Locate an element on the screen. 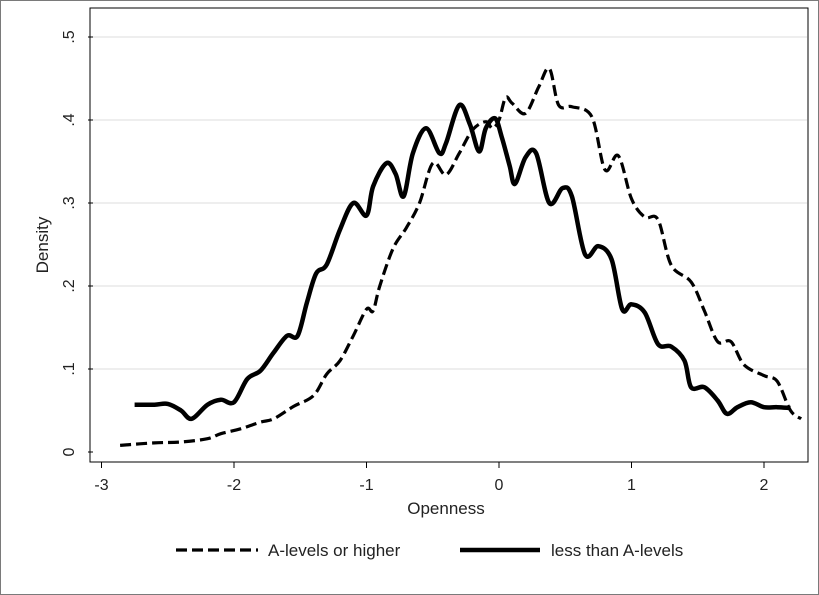 This screenshot has height=595, width=819. x-tick-label: 2 is located at coordinates (764, 485).